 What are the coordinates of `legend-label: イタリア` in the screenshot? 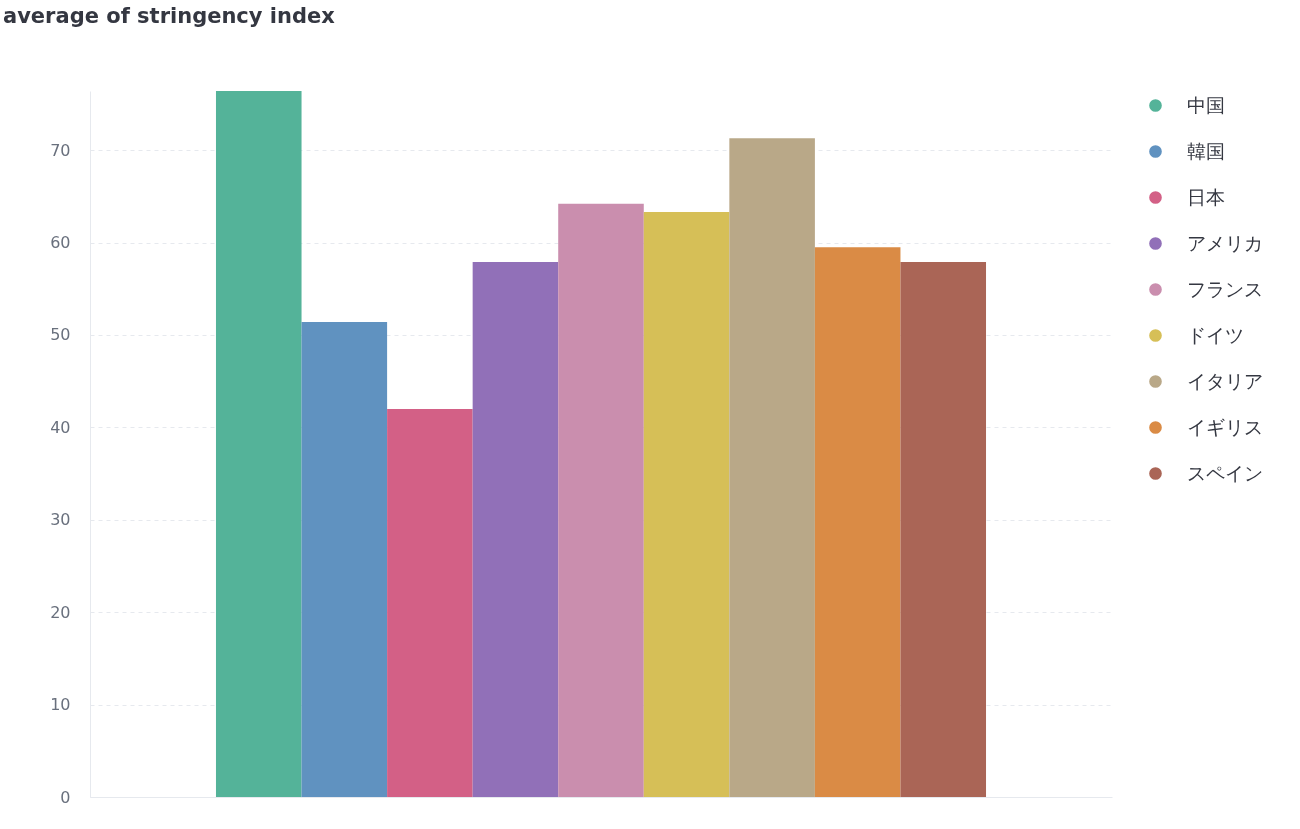 It's located at (1225, 380).